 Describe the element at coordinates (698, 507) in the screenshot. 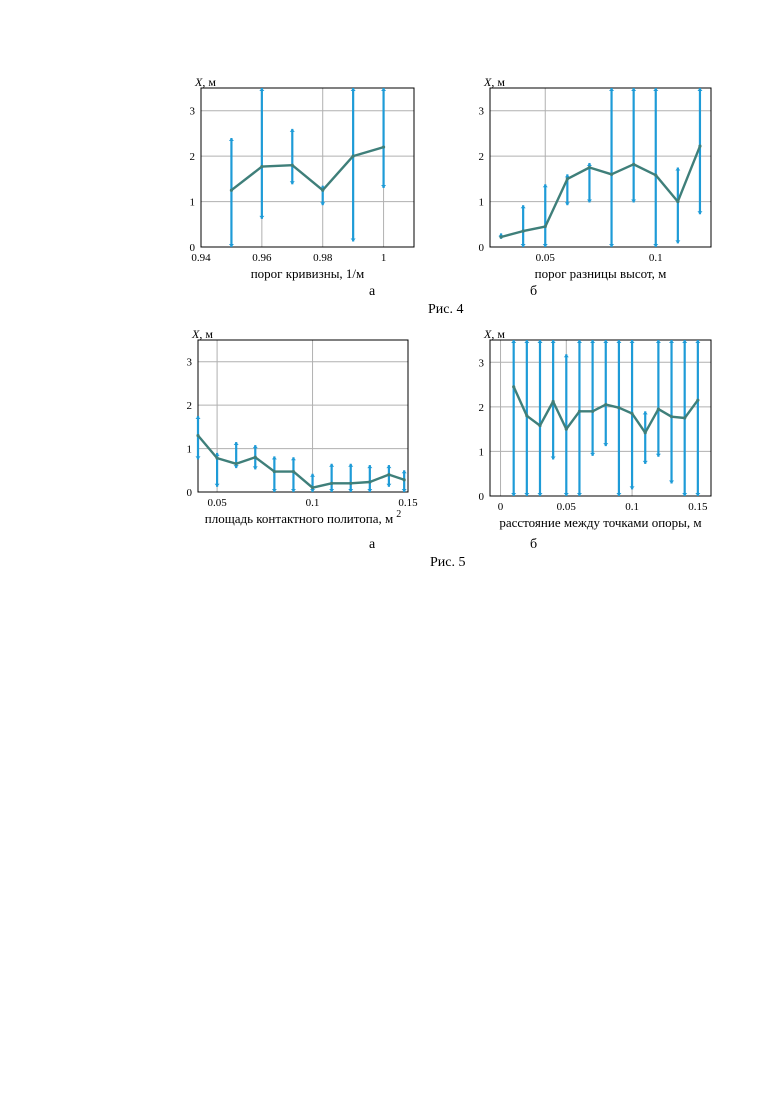

I see `x-tick-label: 0.15` at that location.